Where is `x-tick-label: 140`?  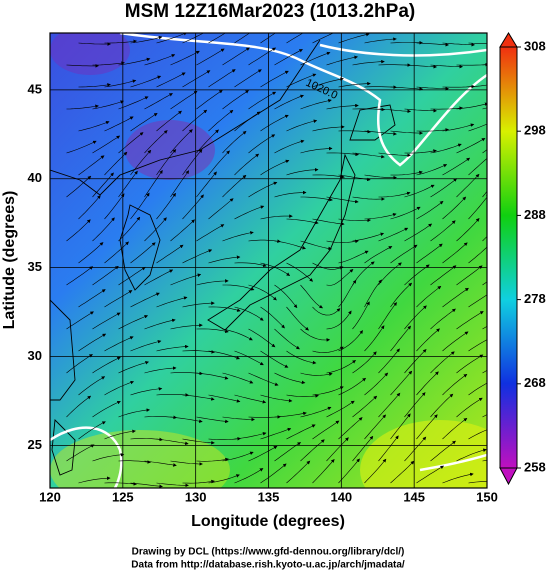
x-tick-label: 140 is located at coordinates (341, 496).